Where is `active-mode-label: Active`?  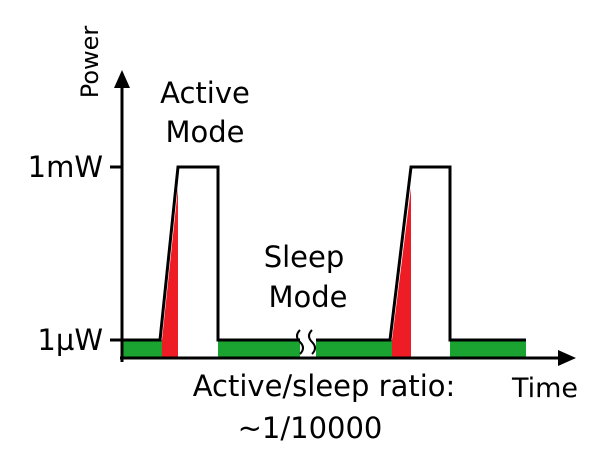
active-mode-label: Active is located at coordinates (205, 93).